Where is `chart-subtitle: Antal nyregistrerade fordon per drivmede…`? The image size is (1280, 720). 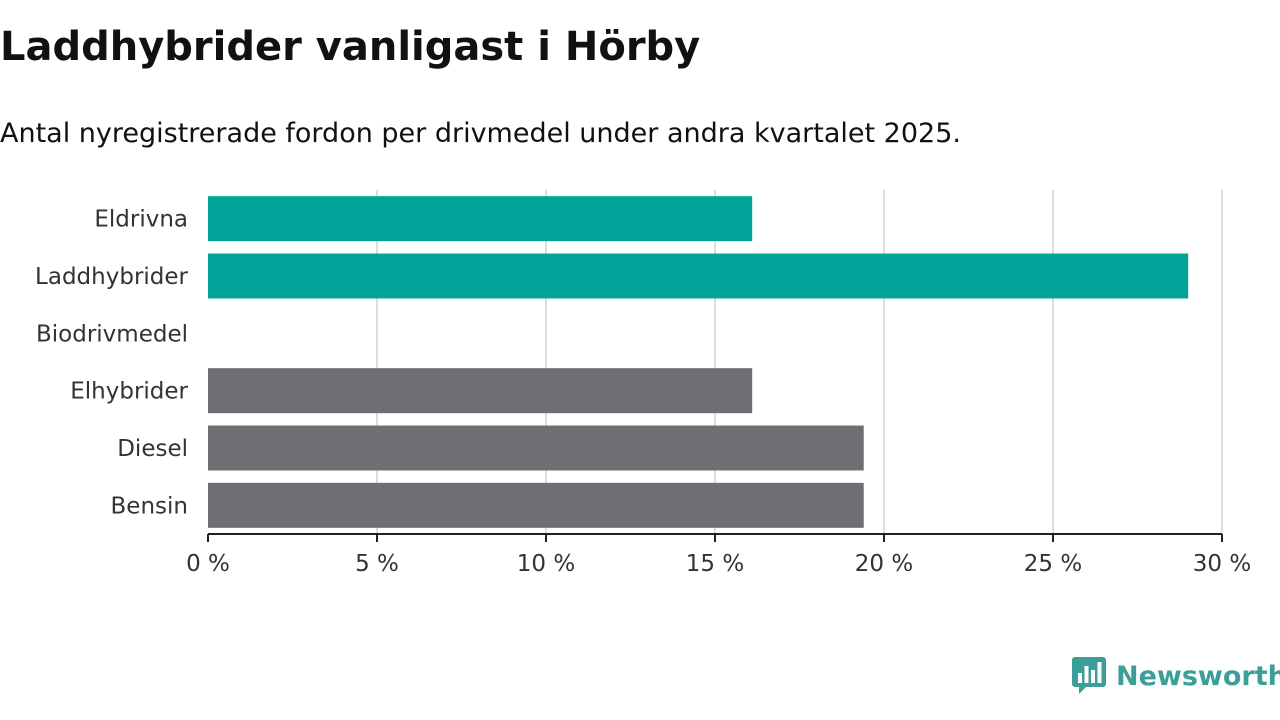
chart-subtitle: Antal nyregistrerade fordon per drivmede… is located at coordinates (480, 133).